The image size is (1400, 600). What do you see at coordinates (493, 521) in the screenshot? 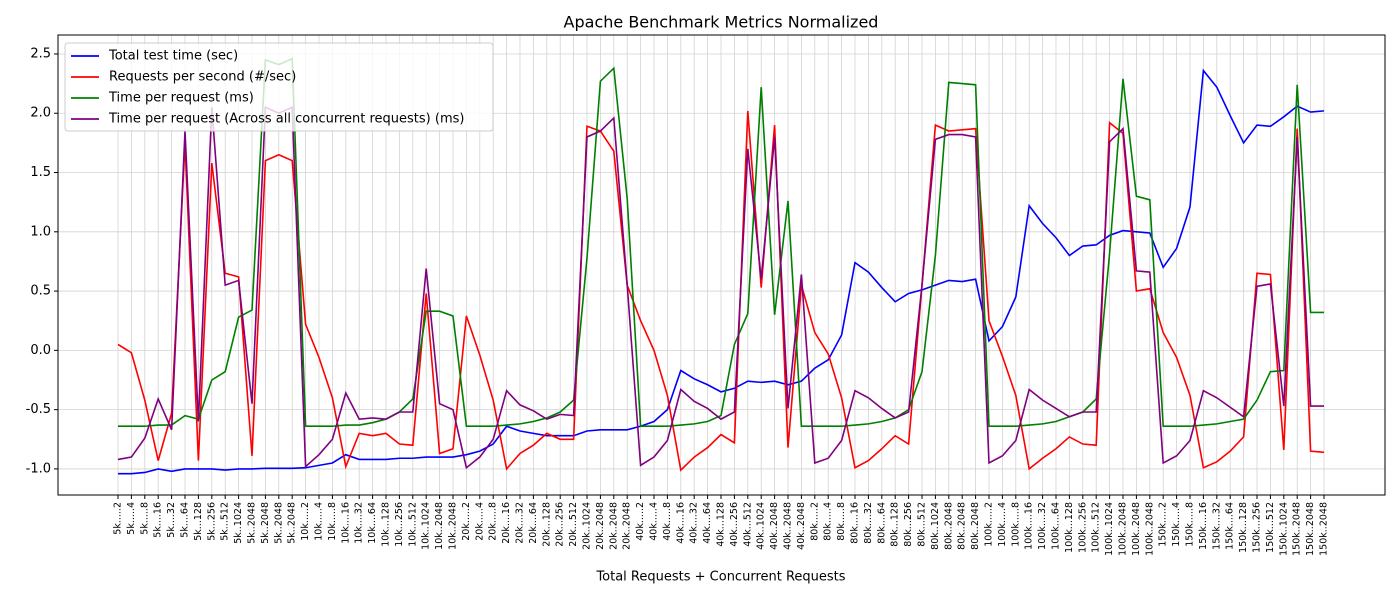
I see `x-tick-label: 20k.....8` at bounding box center [493, 521].